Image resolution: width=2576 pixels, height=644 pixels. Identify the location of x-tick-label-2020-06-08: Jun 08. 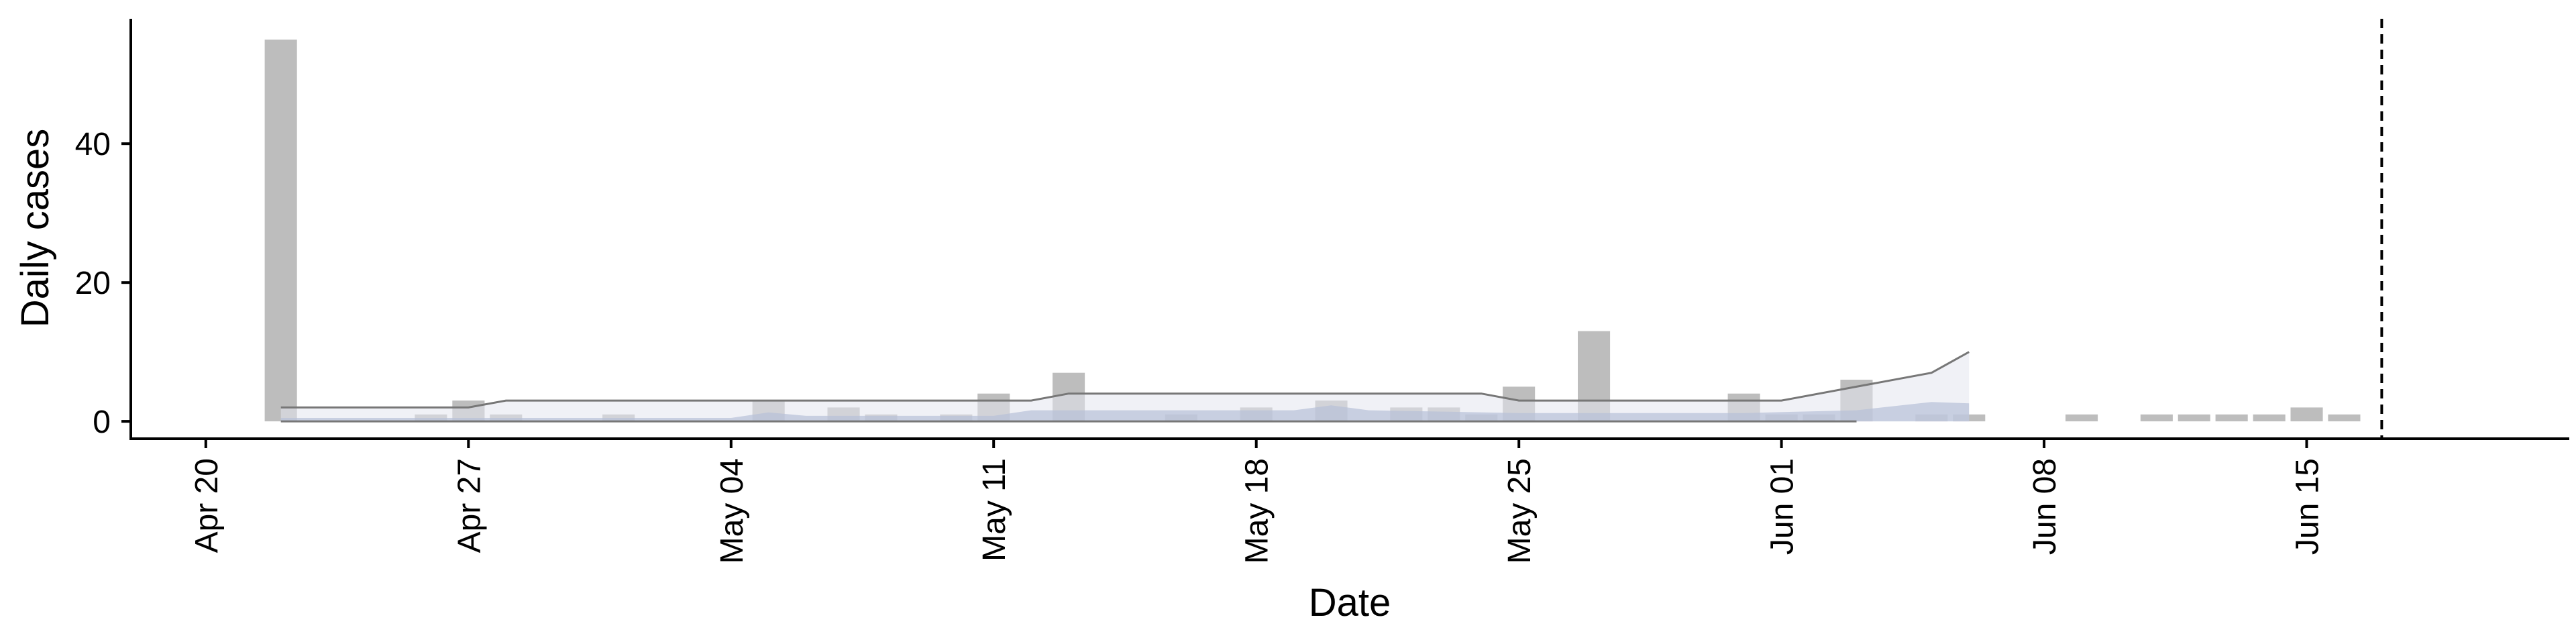
(2045, 506).